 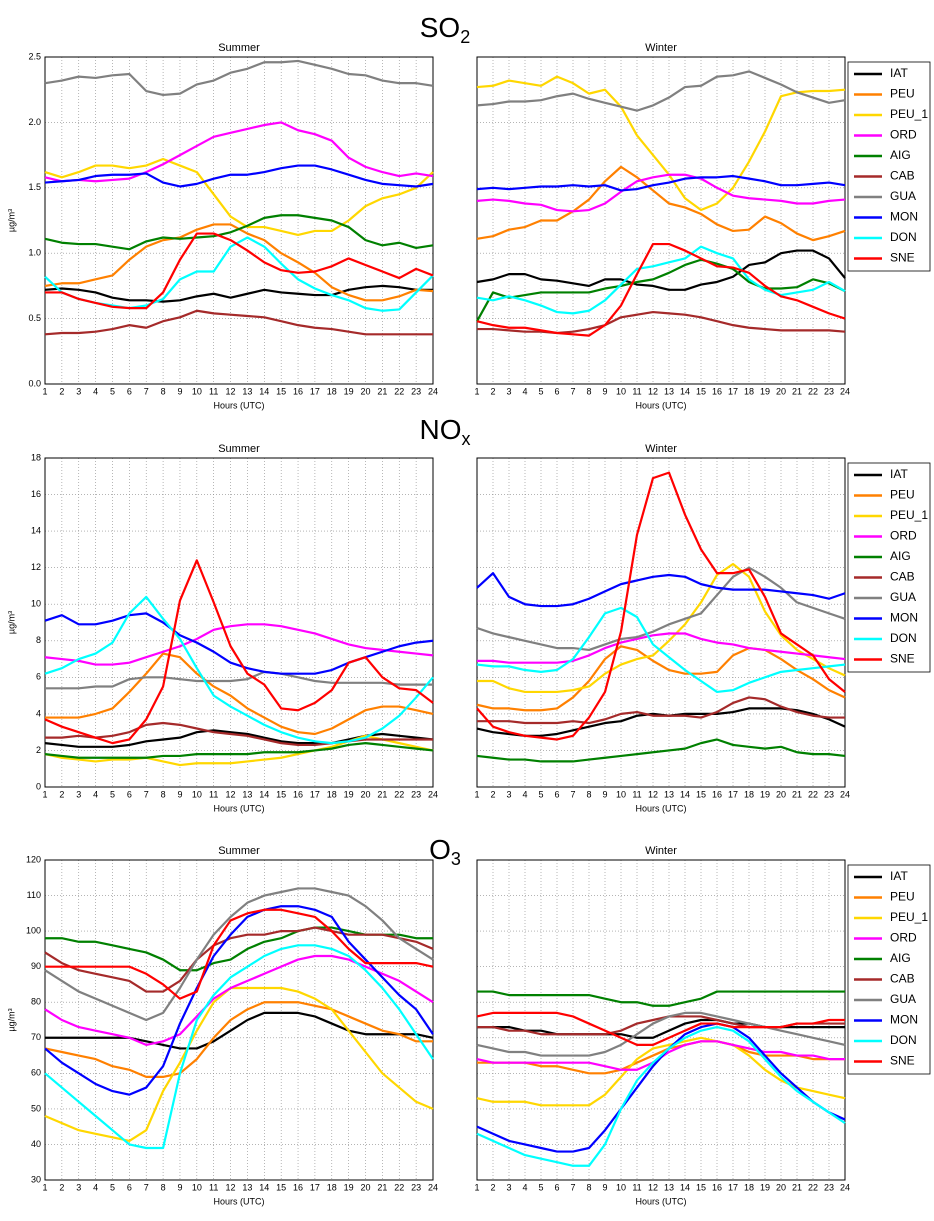 What do you see at coordinates (239, 48) in the screenshot?
I see `panel-title: Summer` at bounding box center [239, 48].